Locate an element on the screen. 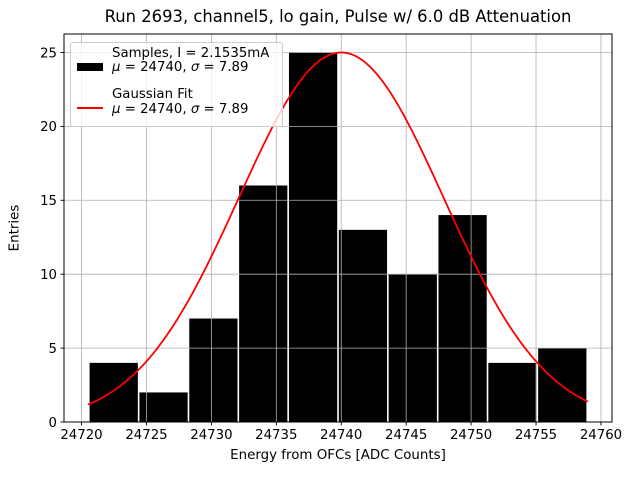 Image resolution: width=640 pixels, height=480 pixels. legend-gaussian-label: Gaussian Fit is located at coordinates (152, 95).